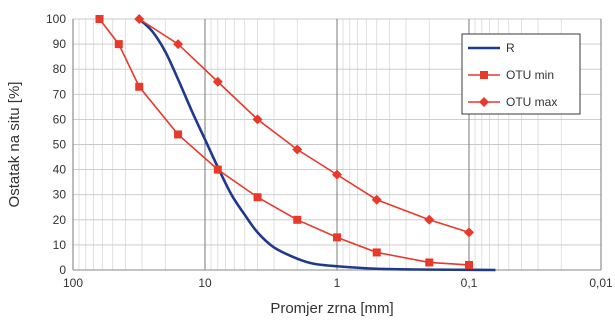 Image resolution: width=615 pixels, height=320 pixels. I want to click on x-tick-label: 0,1, so click(469, 283).